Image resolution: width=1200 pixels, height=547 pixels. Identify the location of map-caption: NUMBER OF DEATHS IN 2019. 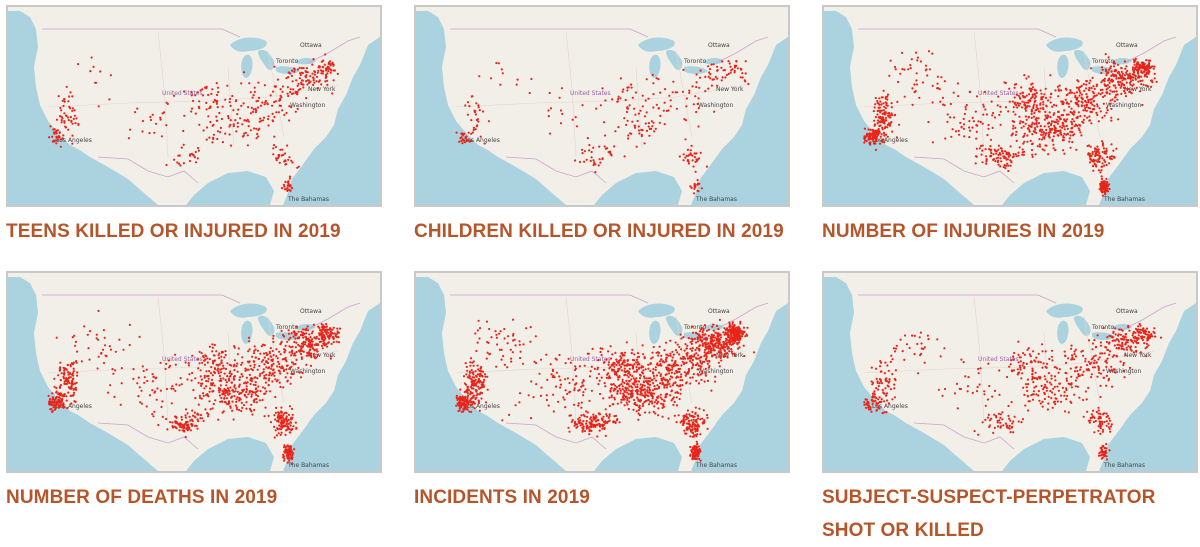
(142, 497).